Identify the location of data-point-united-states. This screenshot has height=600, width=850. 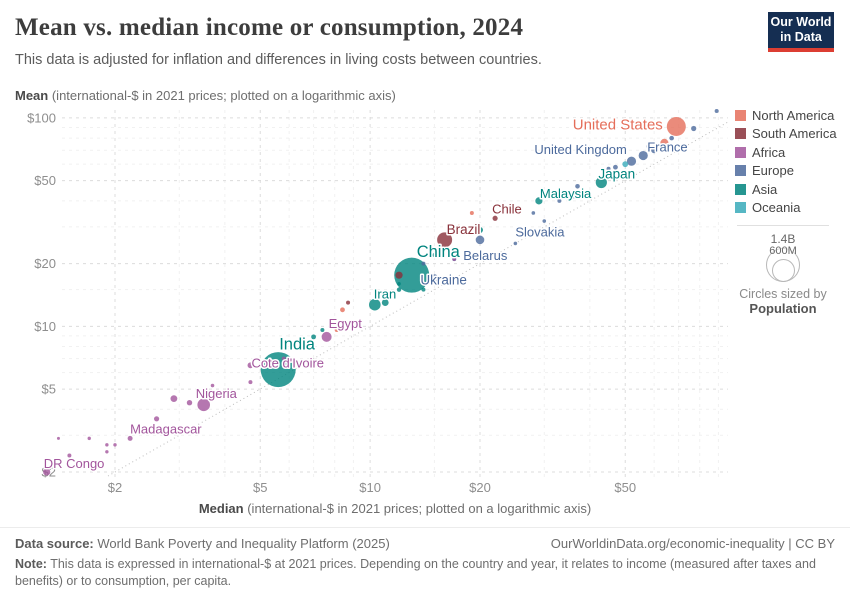
(676, 126).